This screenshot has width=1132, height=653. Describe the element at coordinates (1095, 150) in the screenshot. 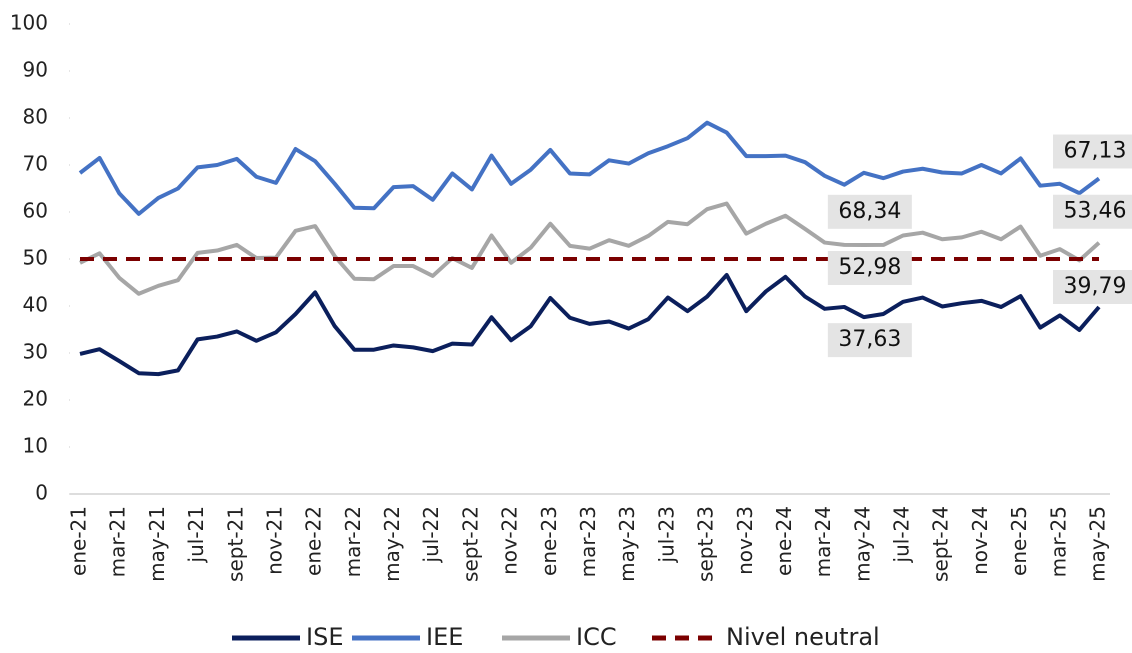

I see `data-label: 67,13` at that location.